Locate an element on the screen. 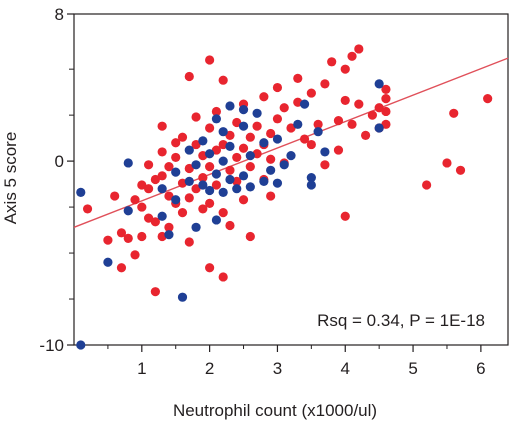 This screenshot has height=426, width=510. x-axis-title: Neutrophil count (x1000/ul) is located at coordinates (275, 410).